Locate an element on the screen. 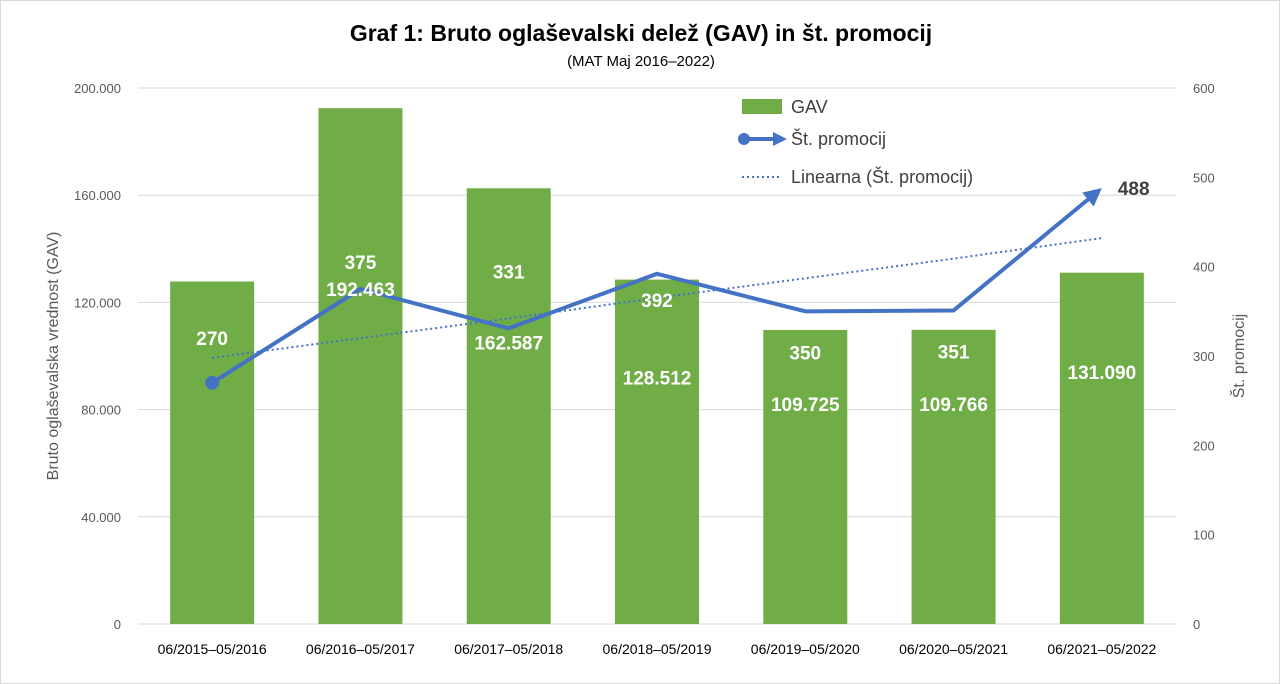 The width and height of the screenshot is (1280, 684). line-data-label: 375 is located at coordinates (361, 263).